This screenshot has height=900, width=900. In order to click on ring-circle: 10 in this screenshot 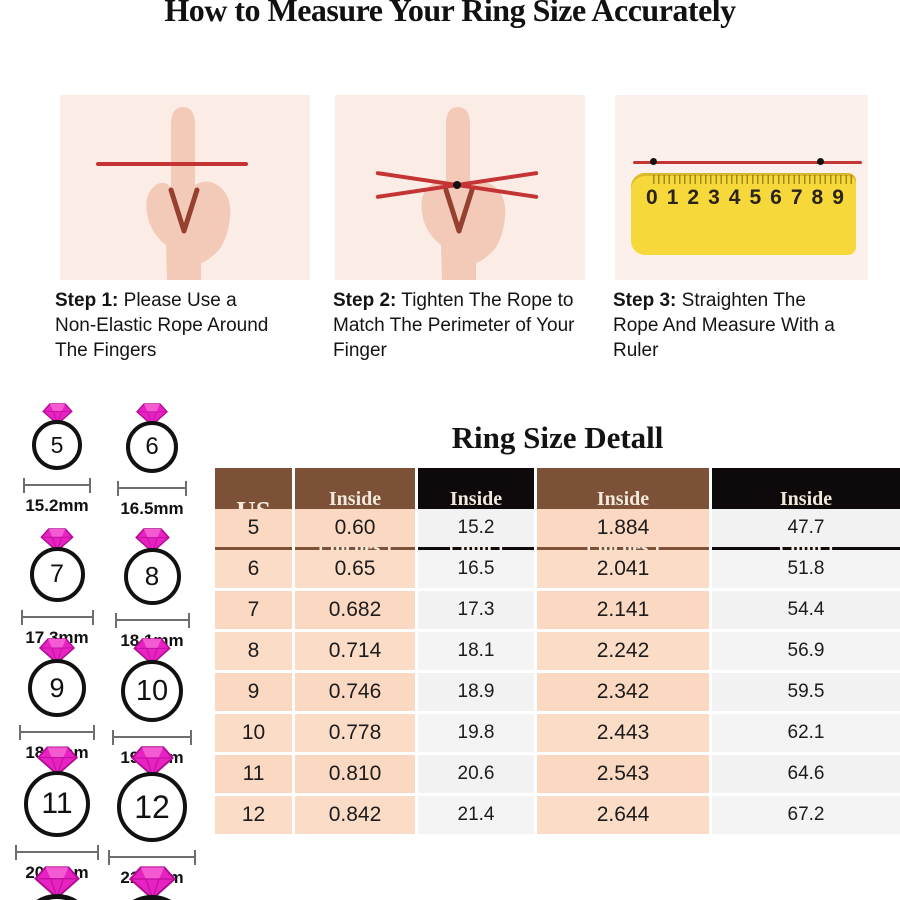, I will do `click(152, 691)`.